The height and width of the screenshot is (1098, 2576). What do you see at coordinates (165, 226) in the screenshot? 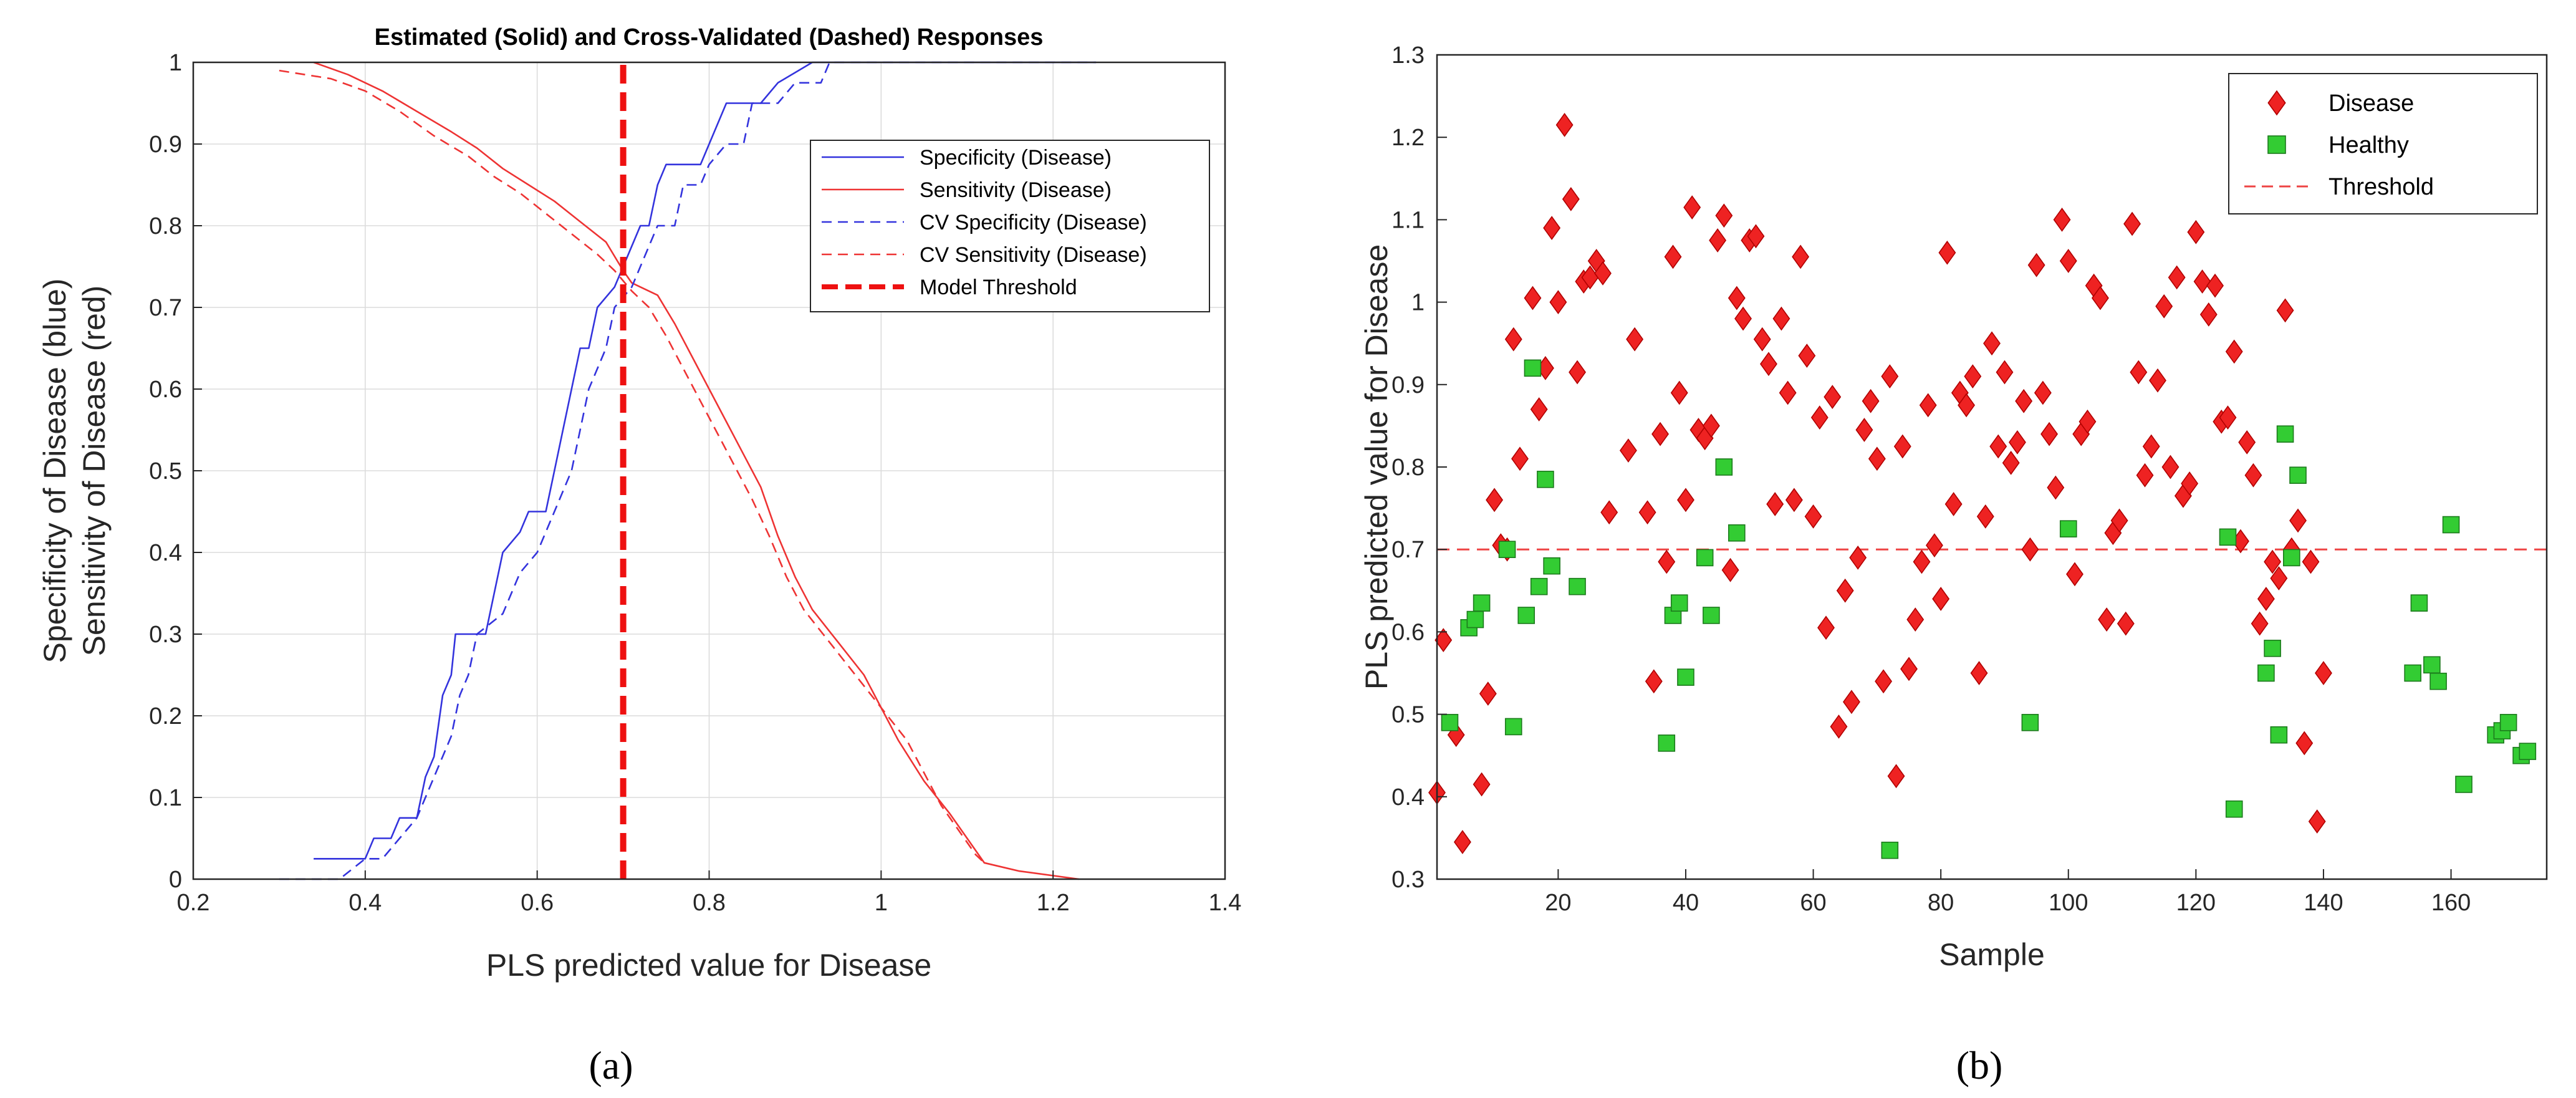
I see `chart-a-y-tick-label: 0.8` at bounding box center [165, 226].